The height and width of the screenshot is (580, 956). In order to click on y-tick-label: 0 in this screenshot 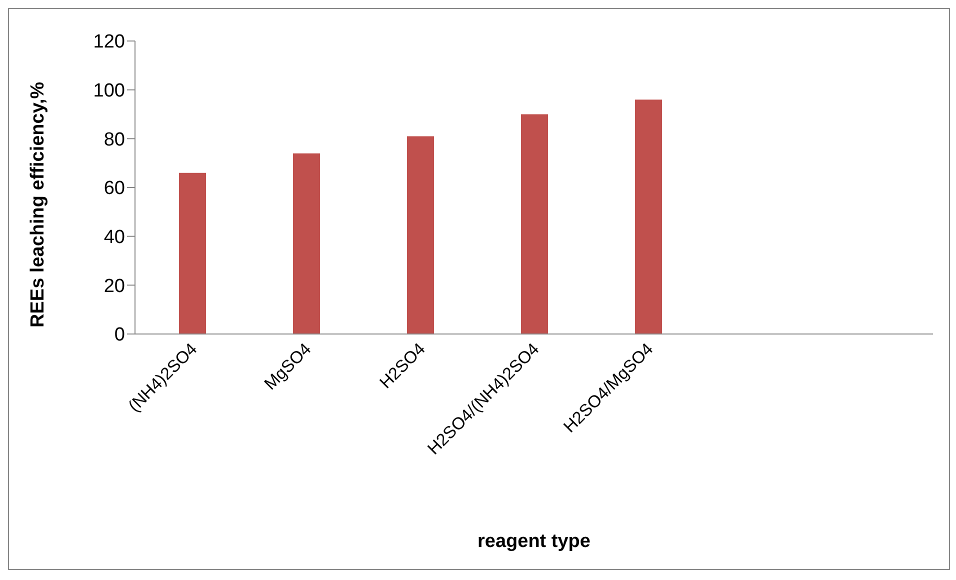, I will do `click(119, 335)`.